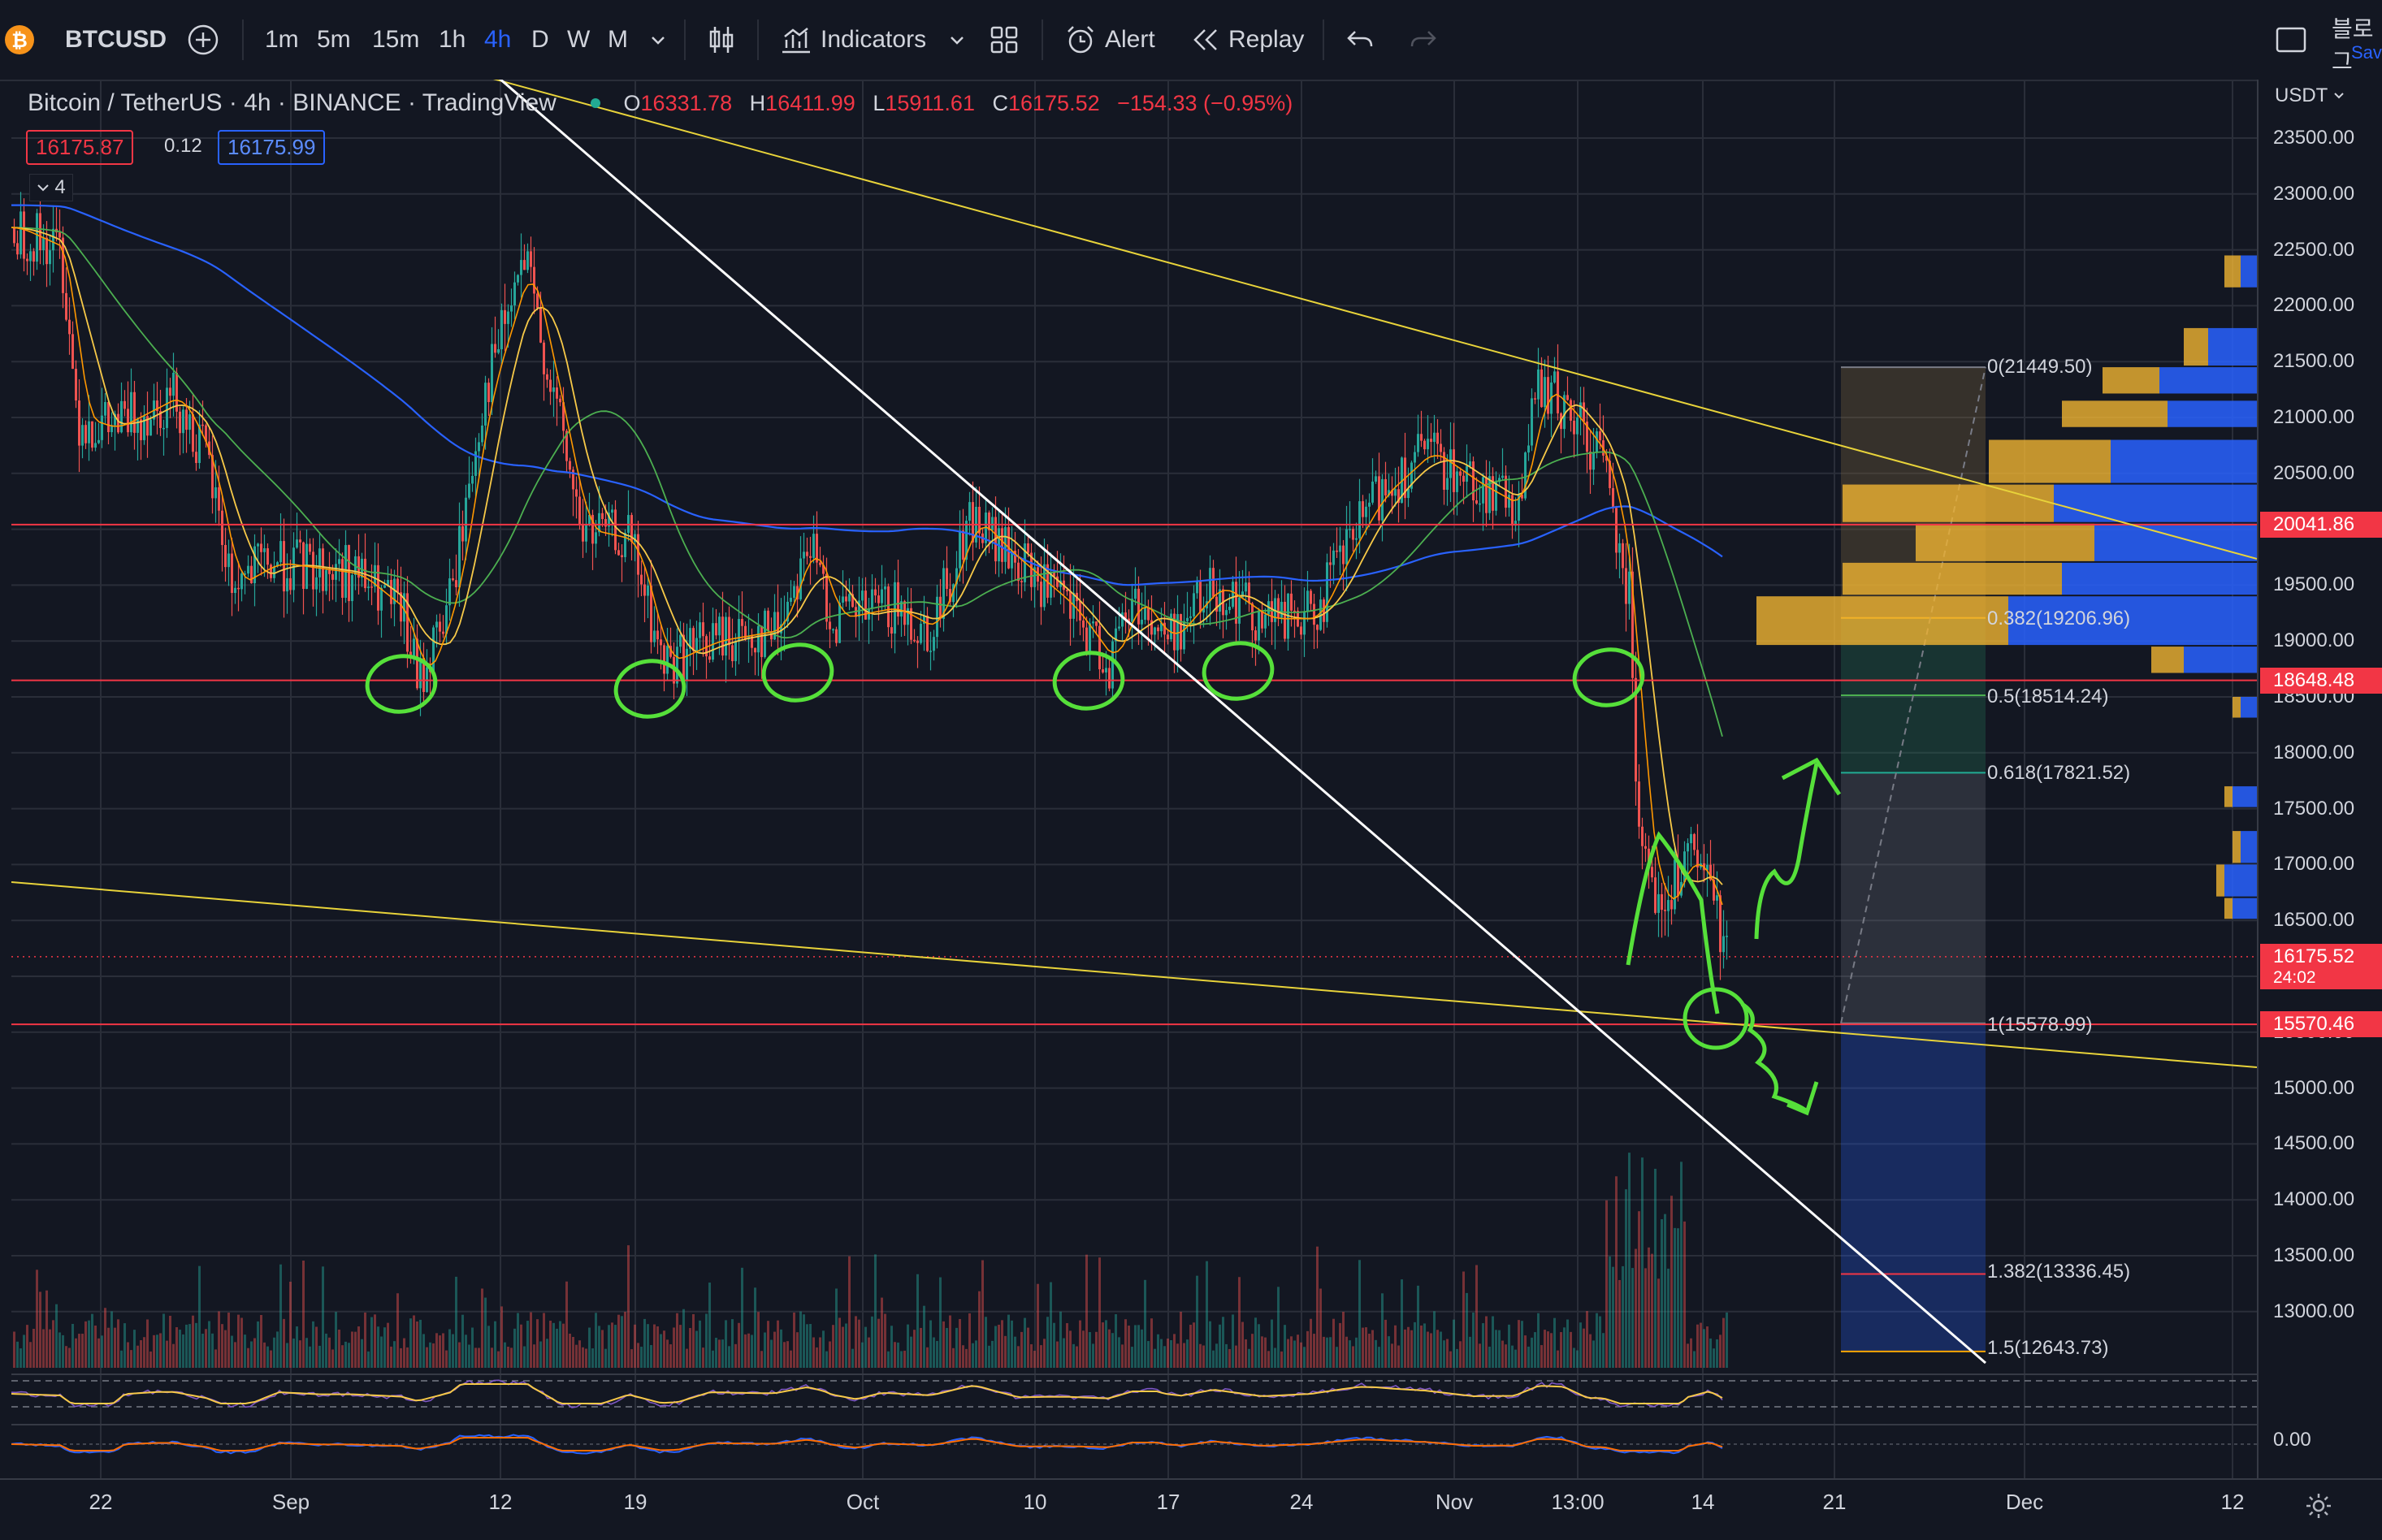  Describe the element at coordinates (497, 40) in the screenshot. I see `tab-4h: 4h` at that location.